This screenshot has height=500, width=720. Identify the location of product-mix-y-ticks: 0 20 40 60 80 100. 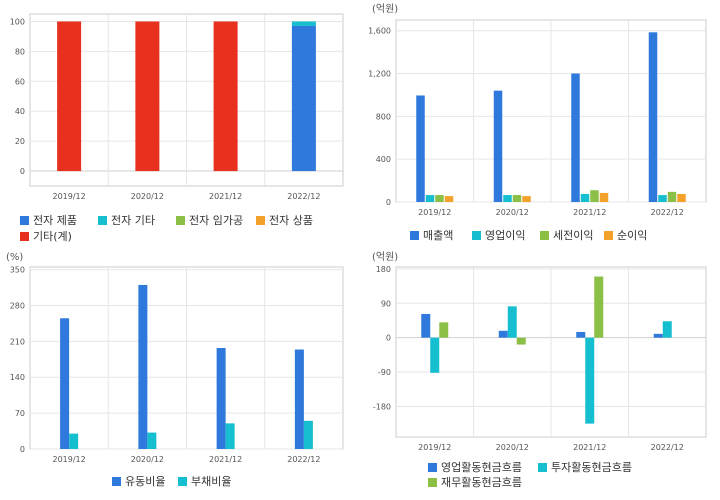
(17, 96).